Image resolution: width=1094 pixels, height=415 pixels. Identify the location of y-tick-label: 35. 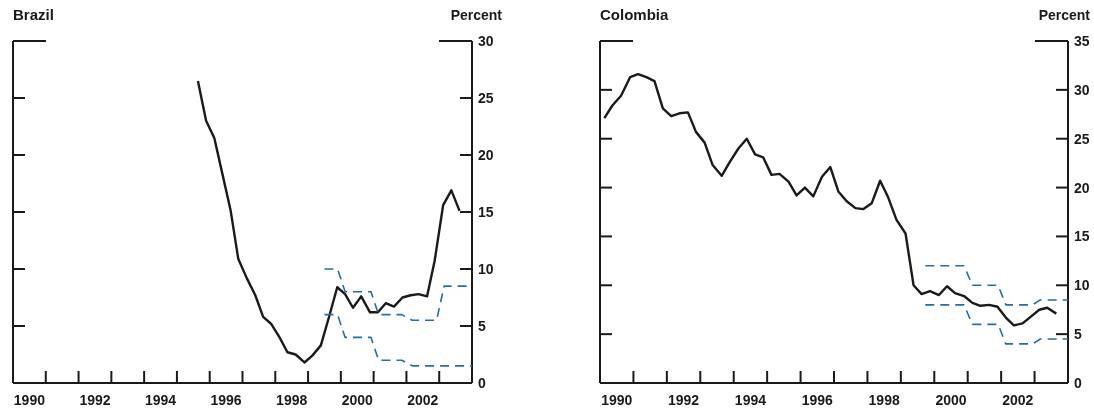
(1082, 41).